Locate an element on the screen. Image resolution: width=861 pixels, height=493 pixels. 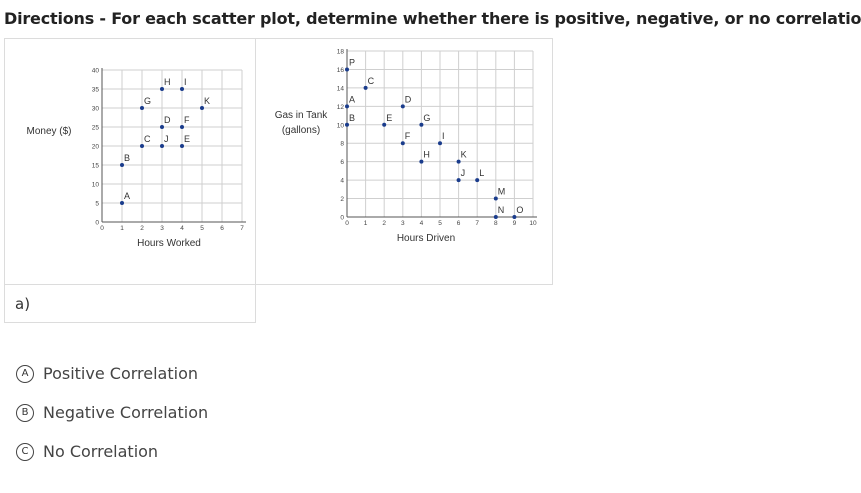
data-point-e is located at coordinates (384, 124).